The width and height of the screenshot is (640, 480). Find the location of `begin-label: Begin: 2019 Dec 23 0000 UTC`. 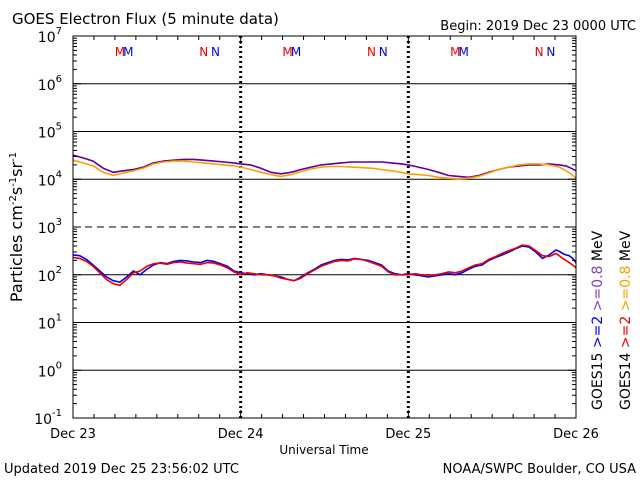

begin-label: Begin: 2019 Dec 23 0000 UTC is located at coordinates (538, 26).